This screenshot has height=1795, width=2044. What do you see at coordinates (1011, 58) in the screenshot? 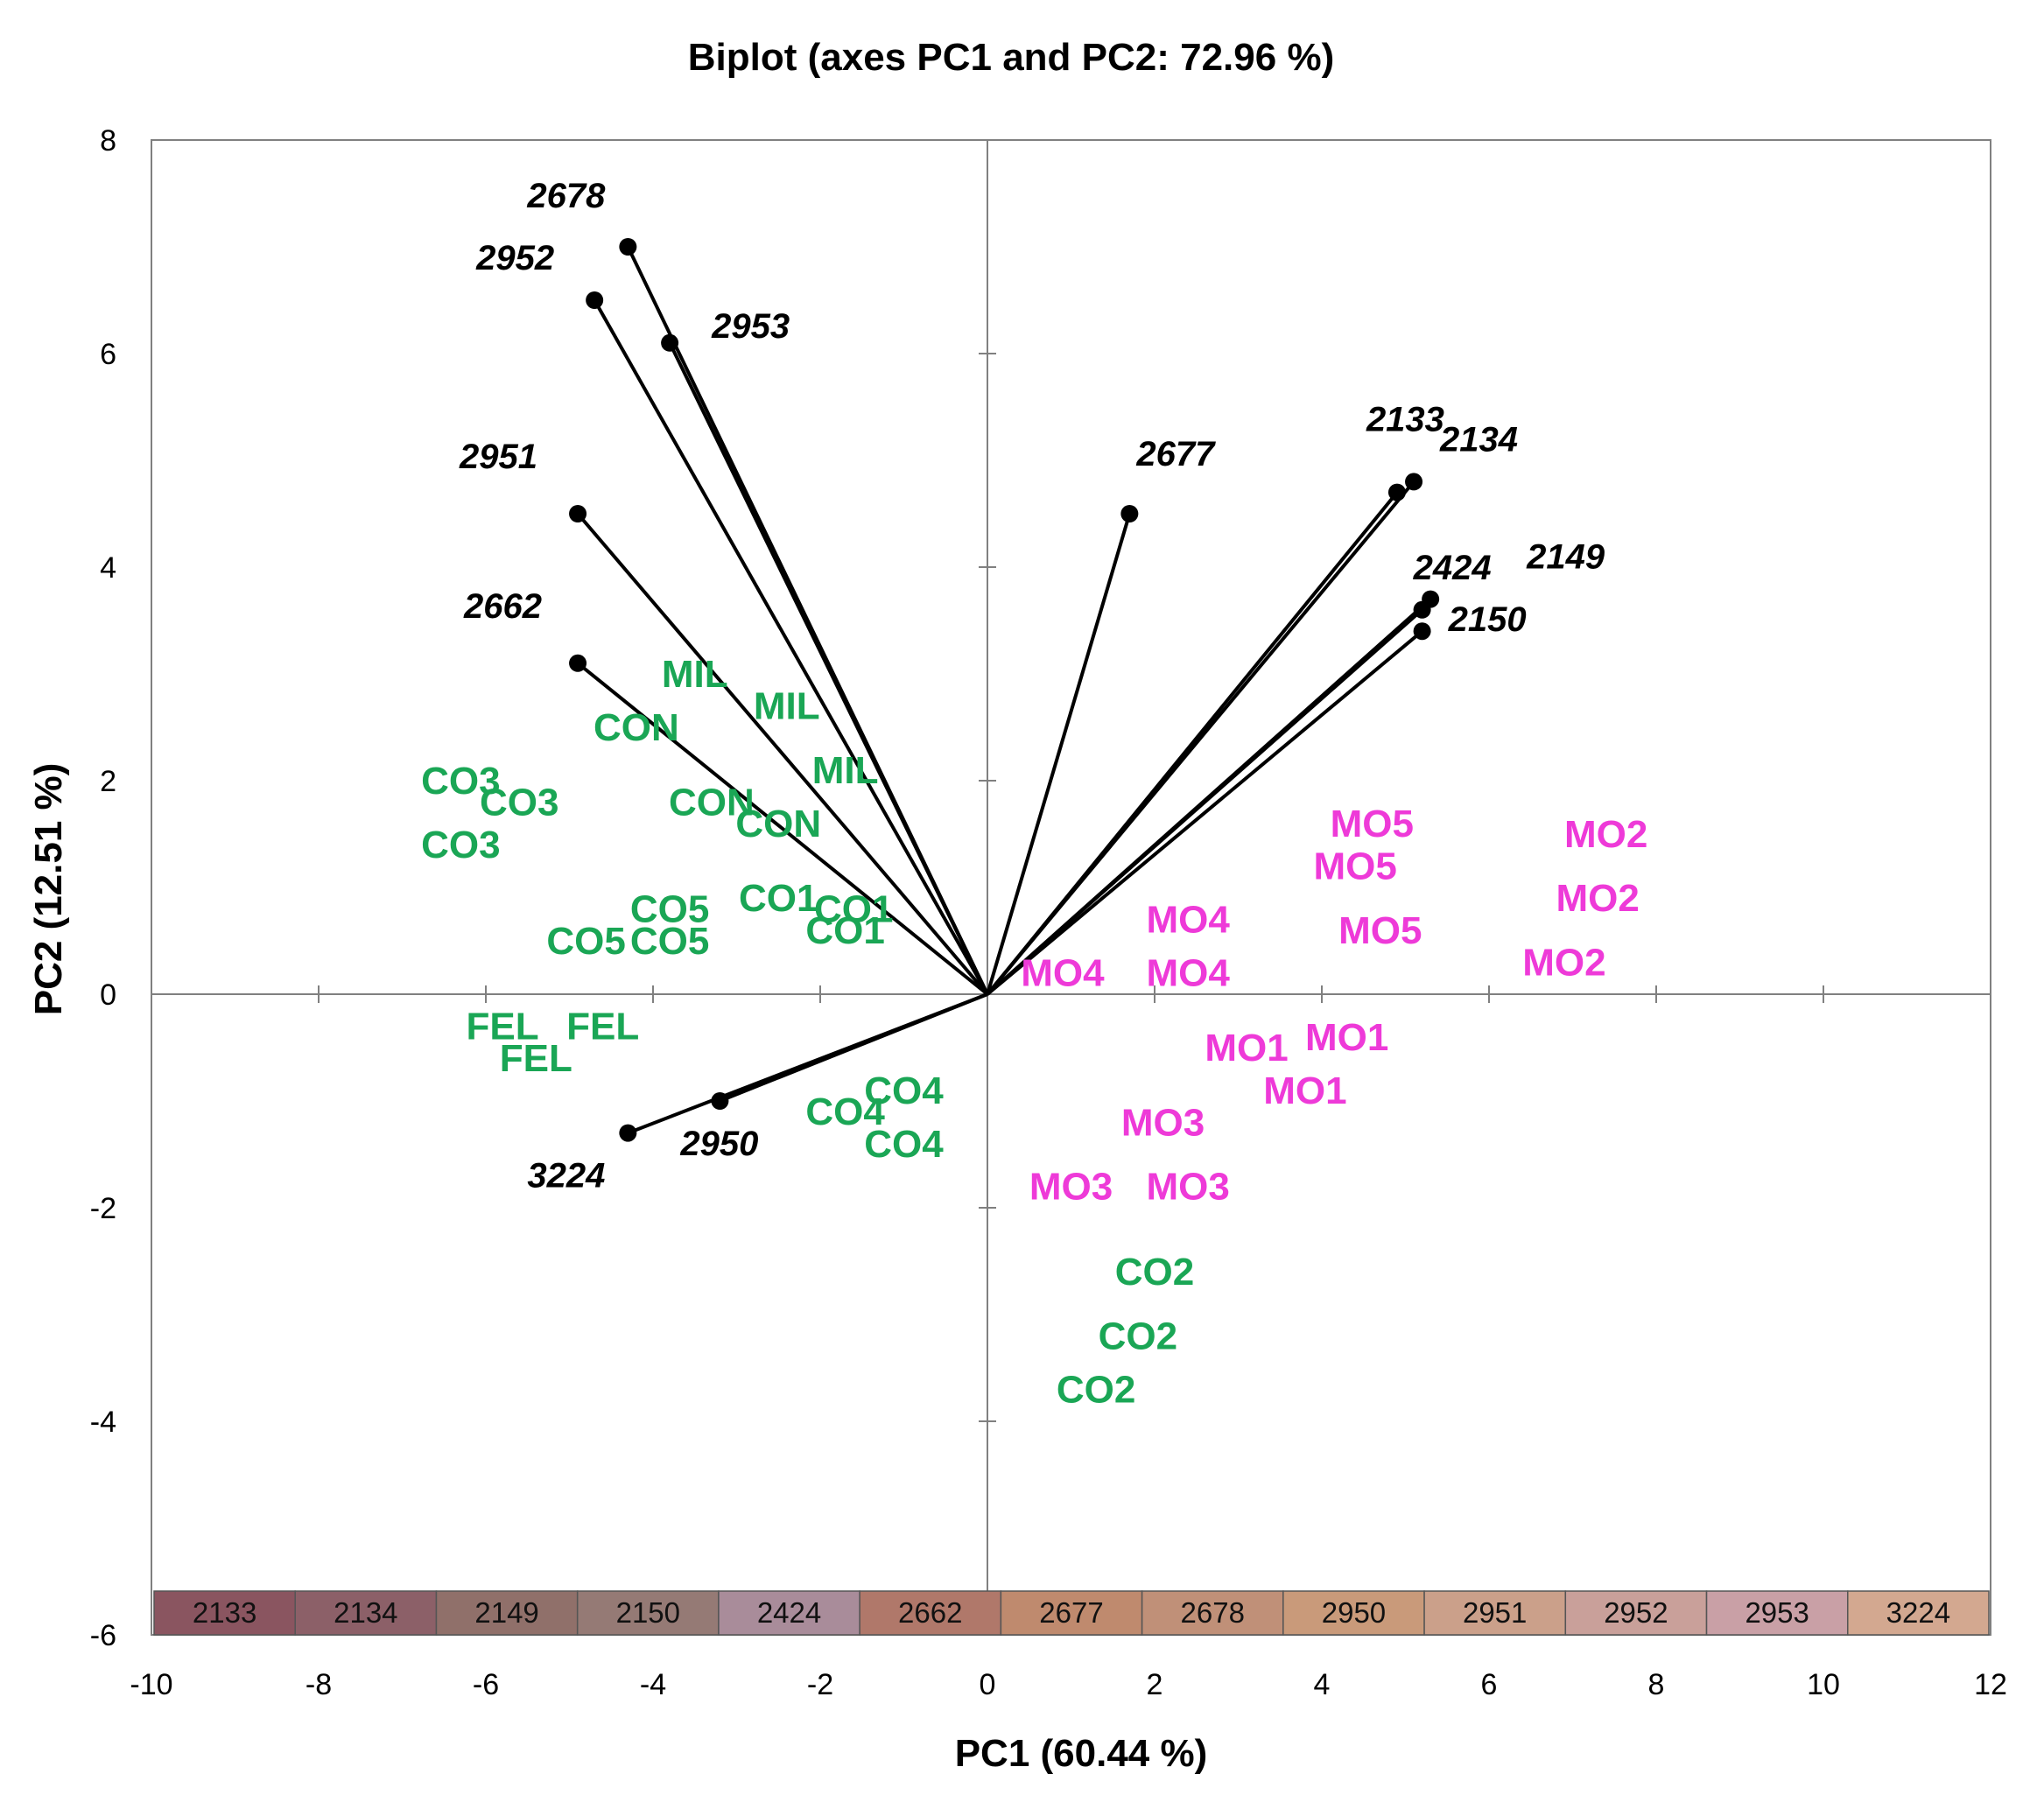
I see `chart-title: Biplot (axes PC1 and PC2: 72.96 %)` at bounding box center [1011, 58].